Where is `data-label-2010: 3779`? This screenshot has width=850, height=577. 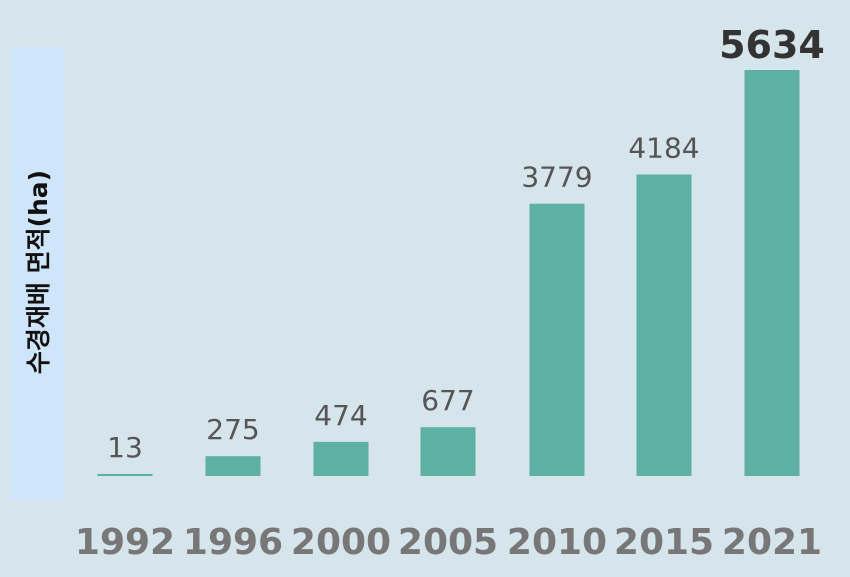 data-label-2010: 3779 is located at coordinates (556, 177).